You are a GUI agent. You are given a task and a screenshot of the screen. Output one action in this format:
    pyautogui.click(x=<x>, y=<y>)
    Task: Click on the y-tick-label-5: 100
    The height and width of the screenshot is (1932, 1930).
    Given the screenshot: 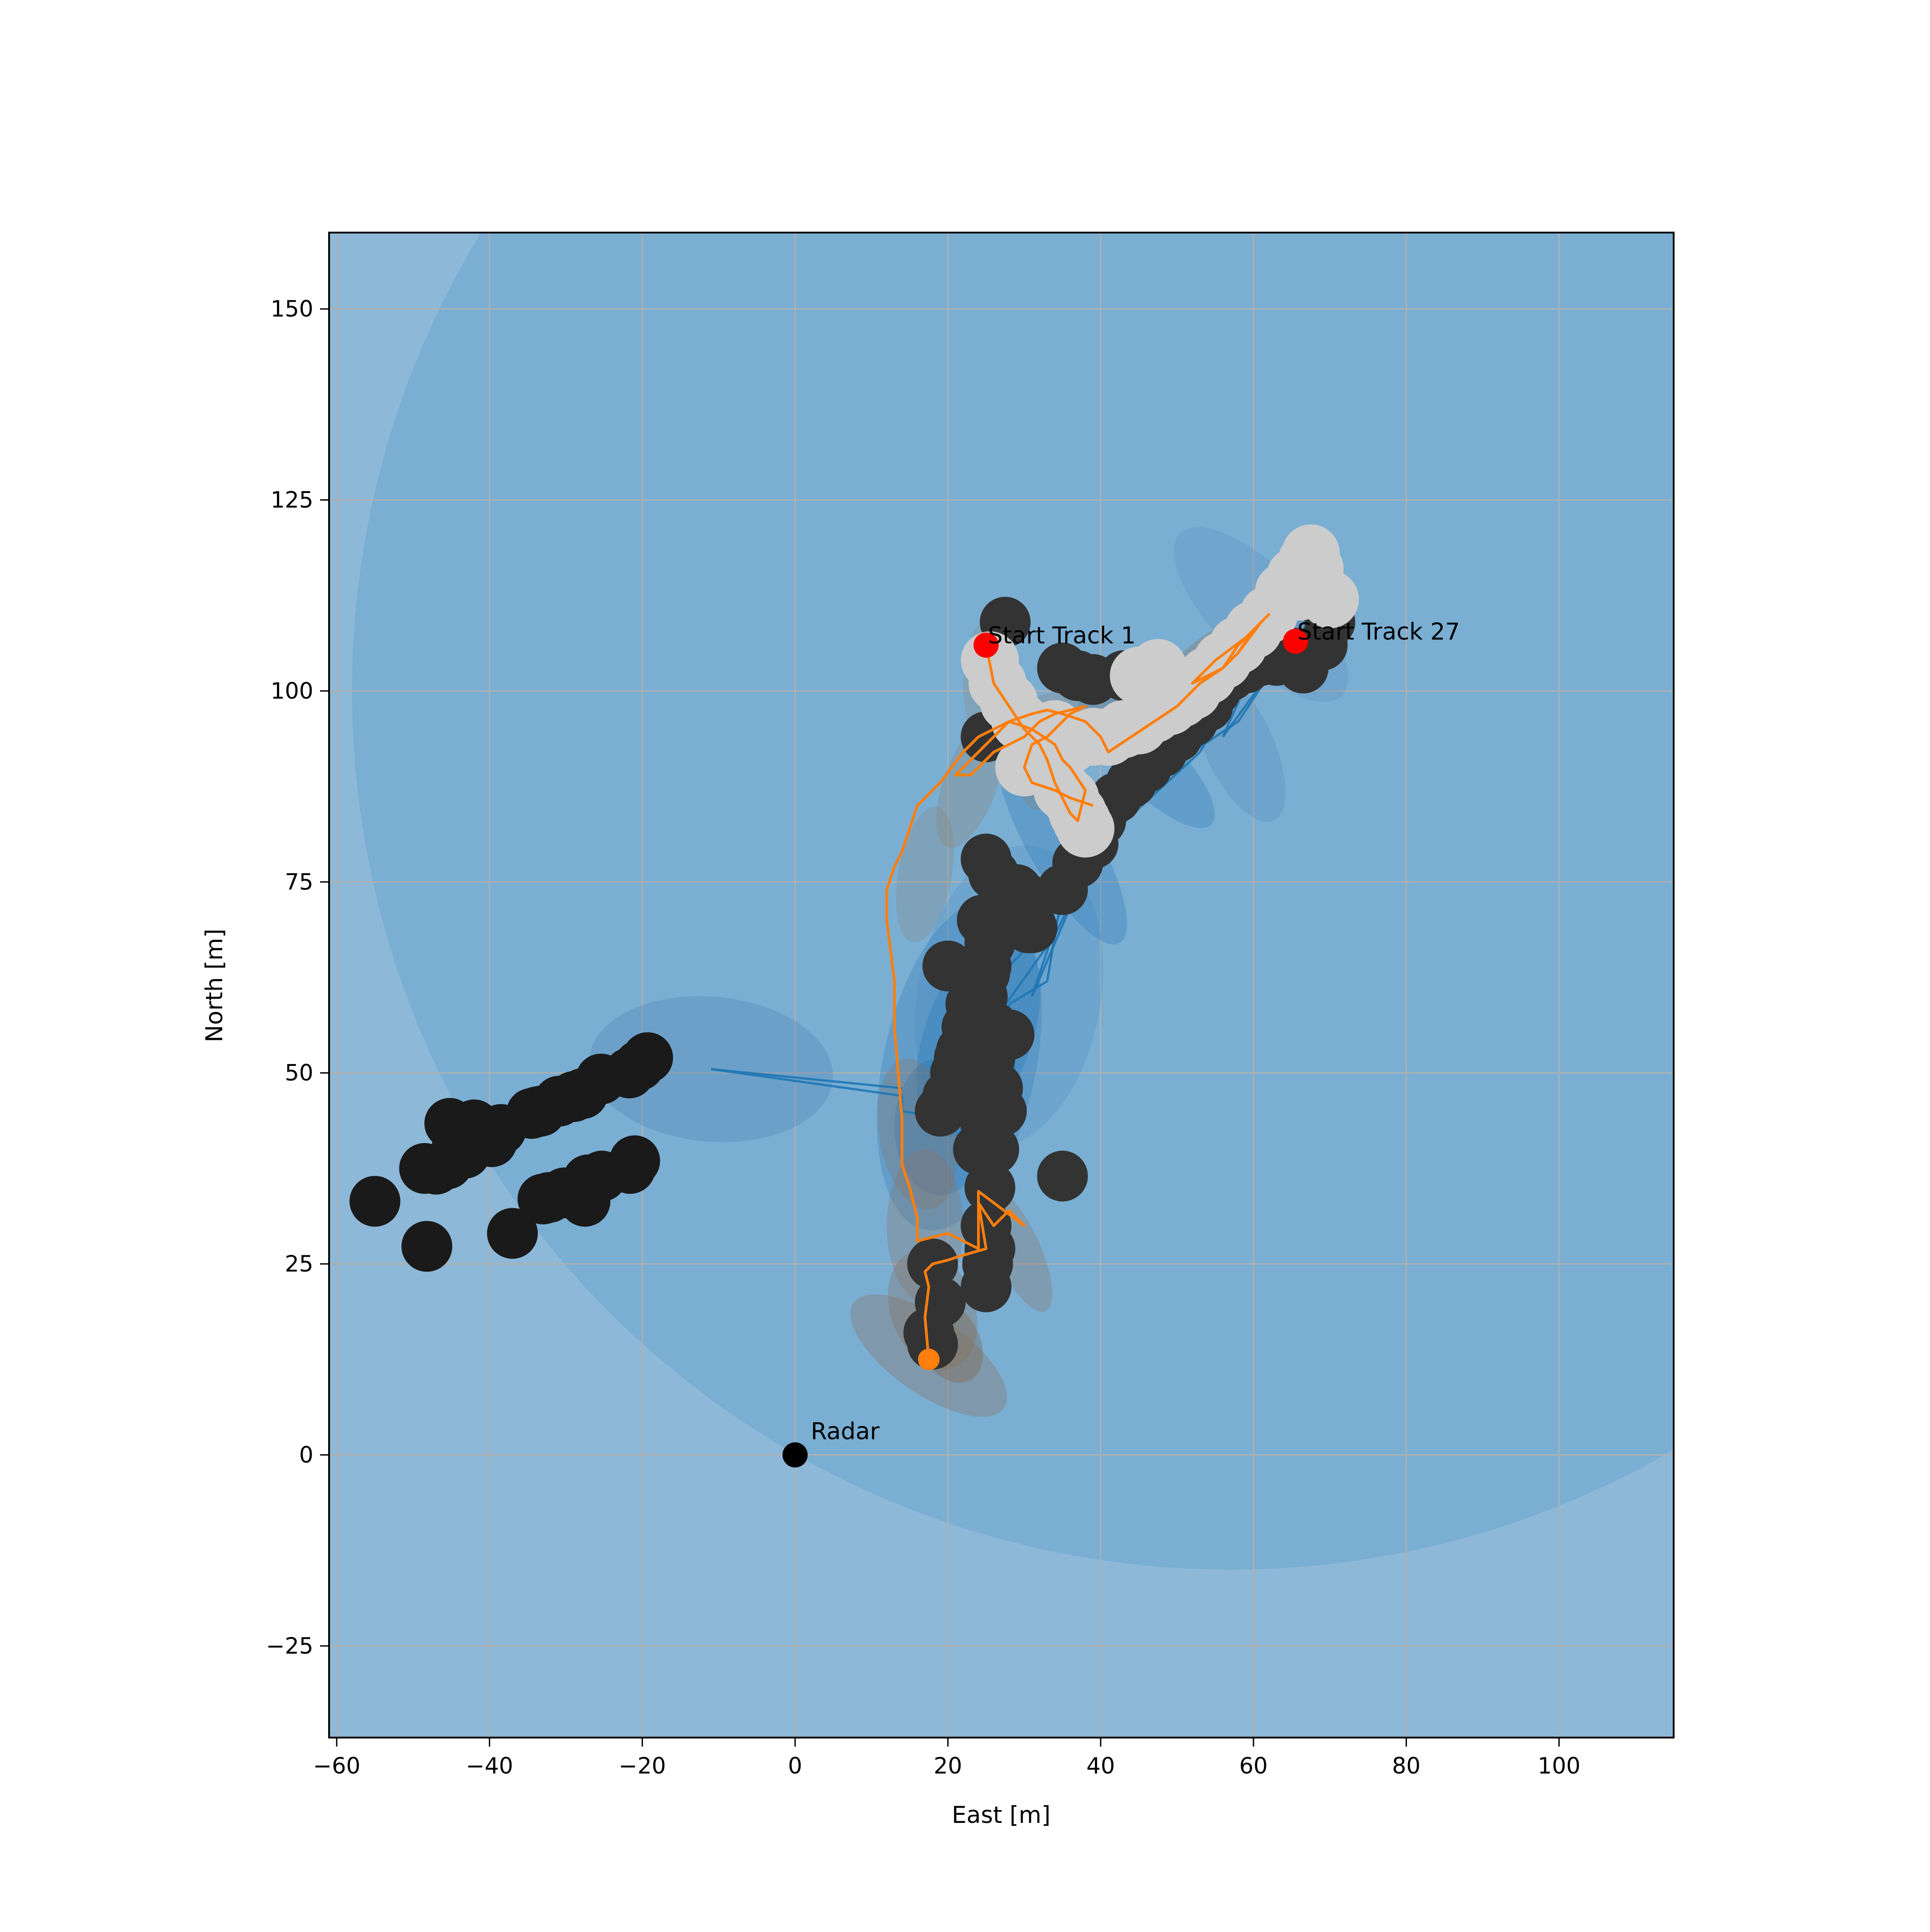 What is the action you would take?
    pyautogui.click(x=292, y=691)
    